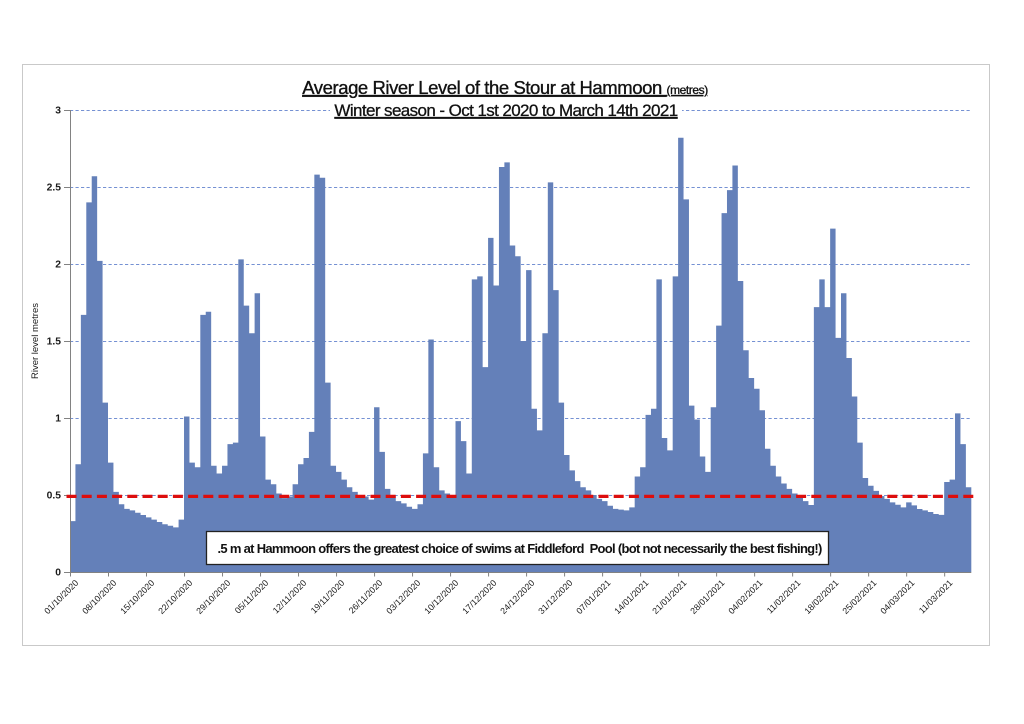  What do you see at coordinates (58, 573) in the screenshot?
I see `svg-text: 0` at bounding box center [58, 573].